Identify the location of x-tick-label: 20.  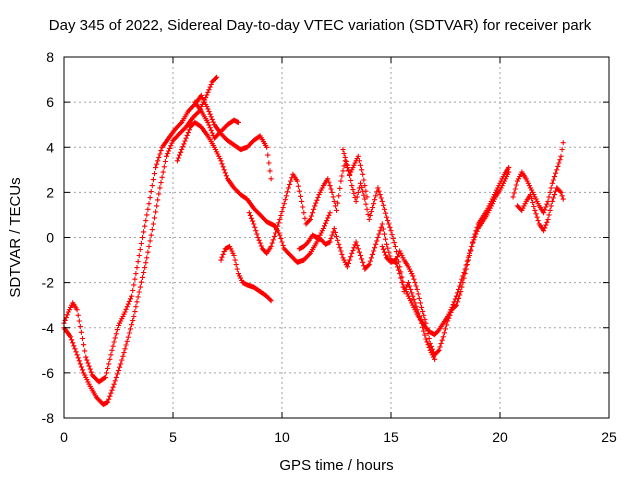
(500, 437).